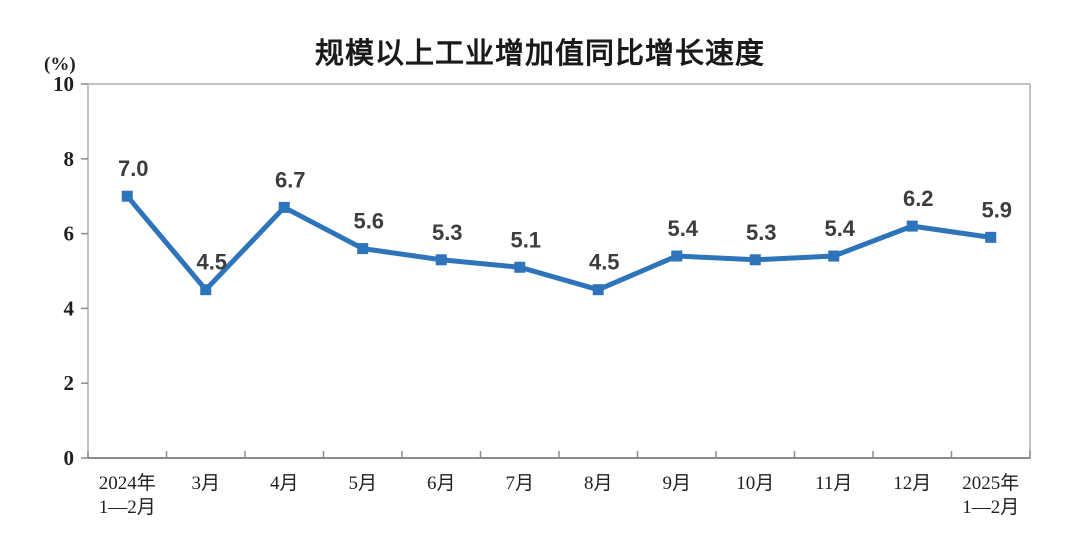 The height and width of the screenshot is (560, 1080). What do you see at coordinates (755, 483) in the screenshot?
I see `x-axis-tick-label: 10月` at bounding box center [755, 483].